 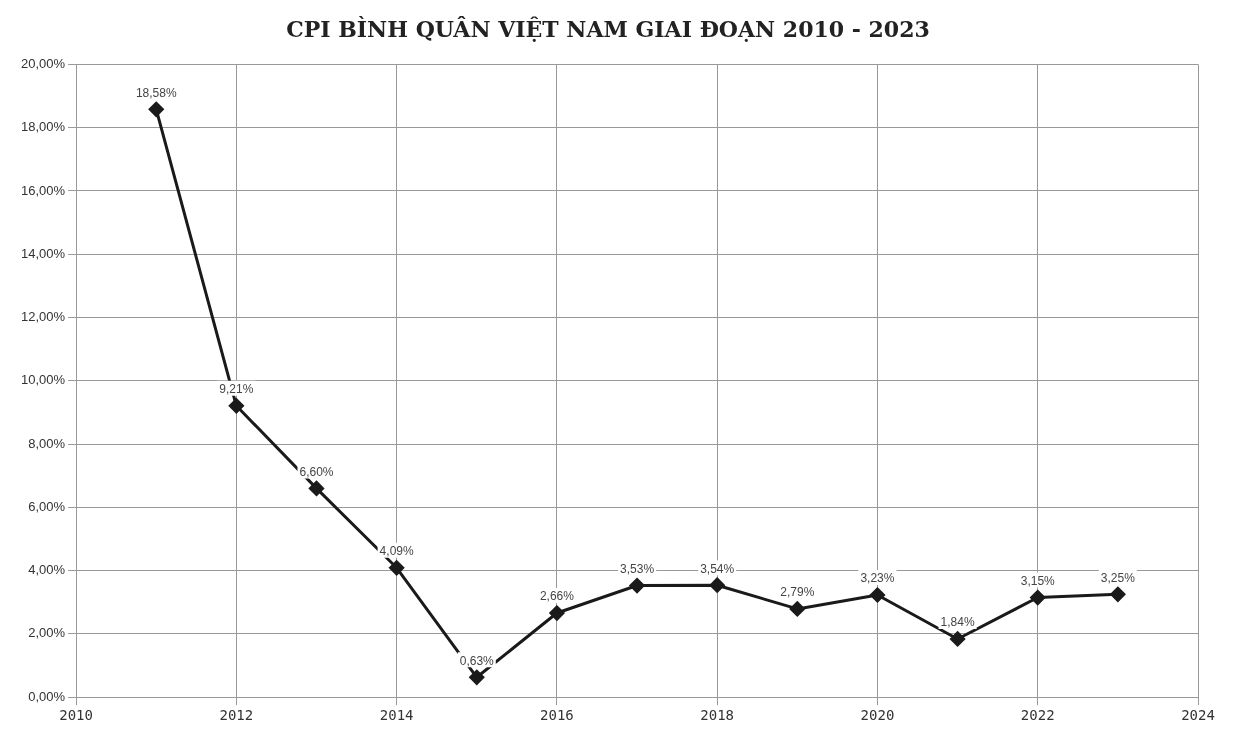 I want to click on y-tick-label: 20,00%, so click(x=43, y=63).